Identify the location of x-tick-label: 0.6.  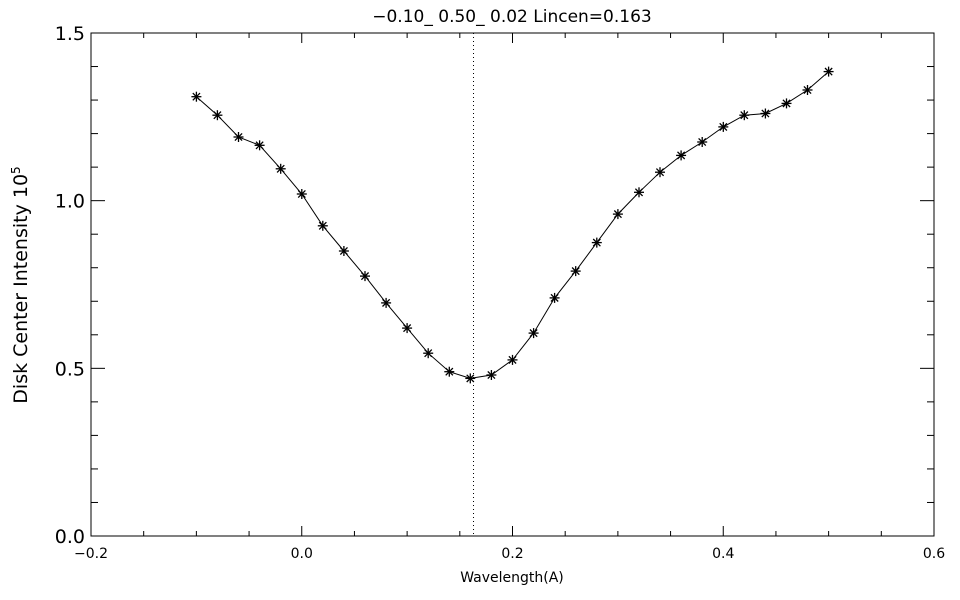
(934, 554).